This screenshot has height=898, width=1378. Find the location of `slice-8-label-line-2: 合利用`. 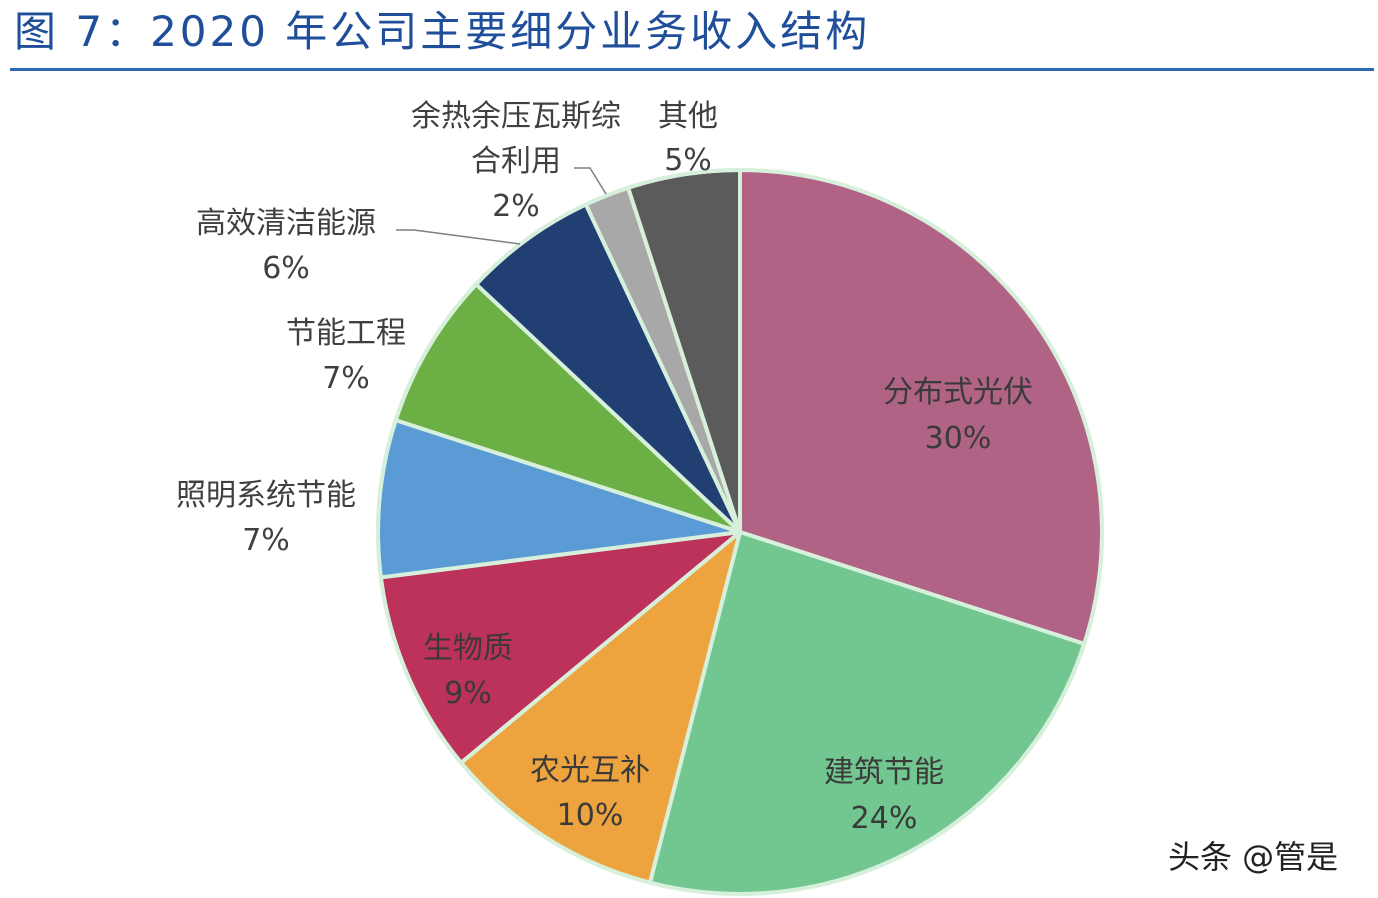

slice-8-label-line-2: 合利用 is located at coordinates (516, 161).